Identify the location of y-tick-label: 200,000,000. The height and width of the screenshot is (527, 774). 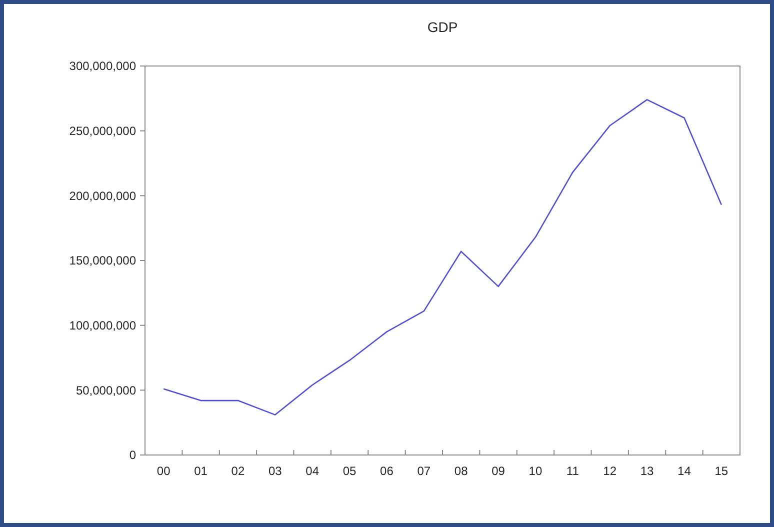
(102, 195).